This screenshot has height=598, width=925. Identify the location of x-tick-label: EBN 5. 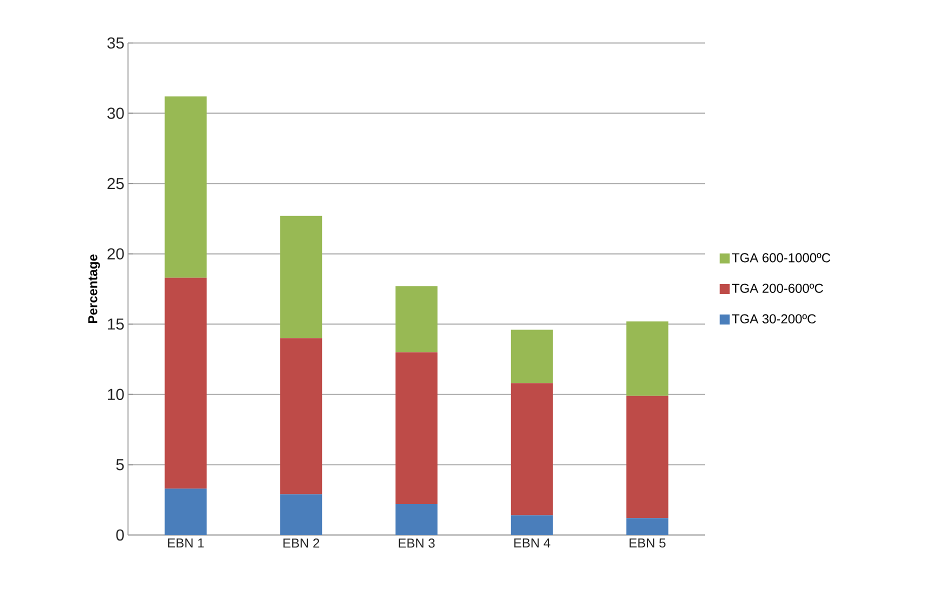
(648, 543).